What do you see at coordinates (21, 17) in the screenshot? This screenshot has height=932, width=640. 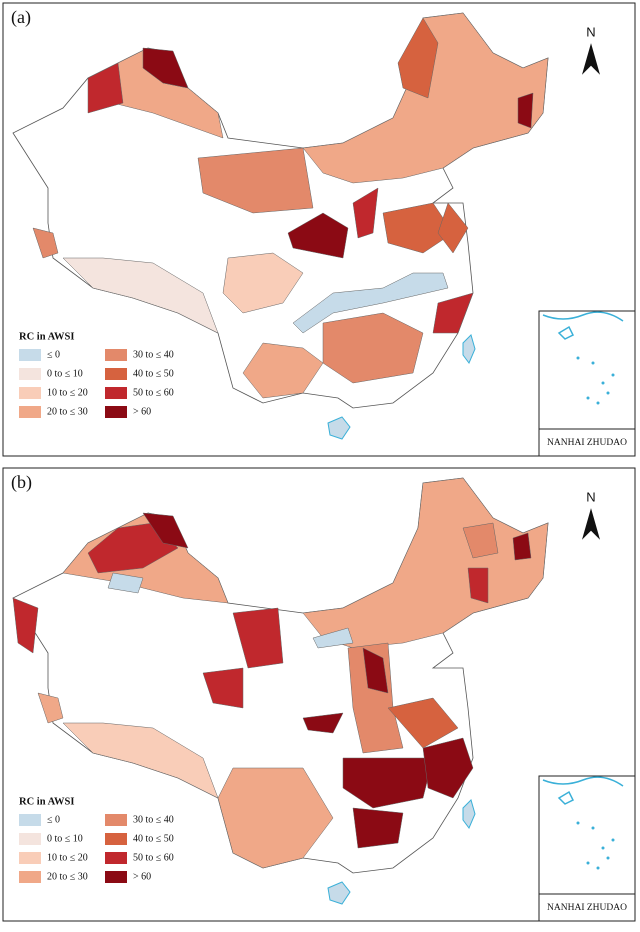 I see `panel-label: (a)` at bounding box center [21, 17].